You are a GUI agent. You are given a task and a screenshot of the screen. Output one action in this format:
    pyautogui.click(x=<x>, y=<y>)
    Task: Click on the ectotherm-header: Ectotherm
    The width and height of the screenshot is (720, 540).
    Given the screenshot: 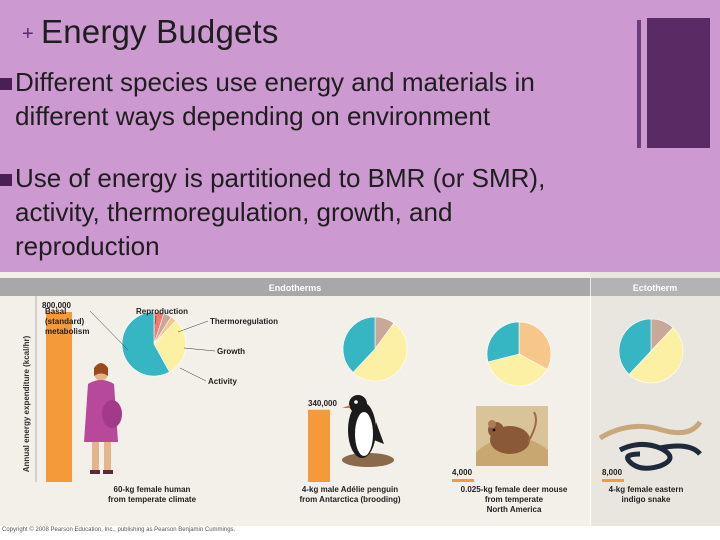 What is the action you would take?
    pyautogui.click(x=655, y=288)
    